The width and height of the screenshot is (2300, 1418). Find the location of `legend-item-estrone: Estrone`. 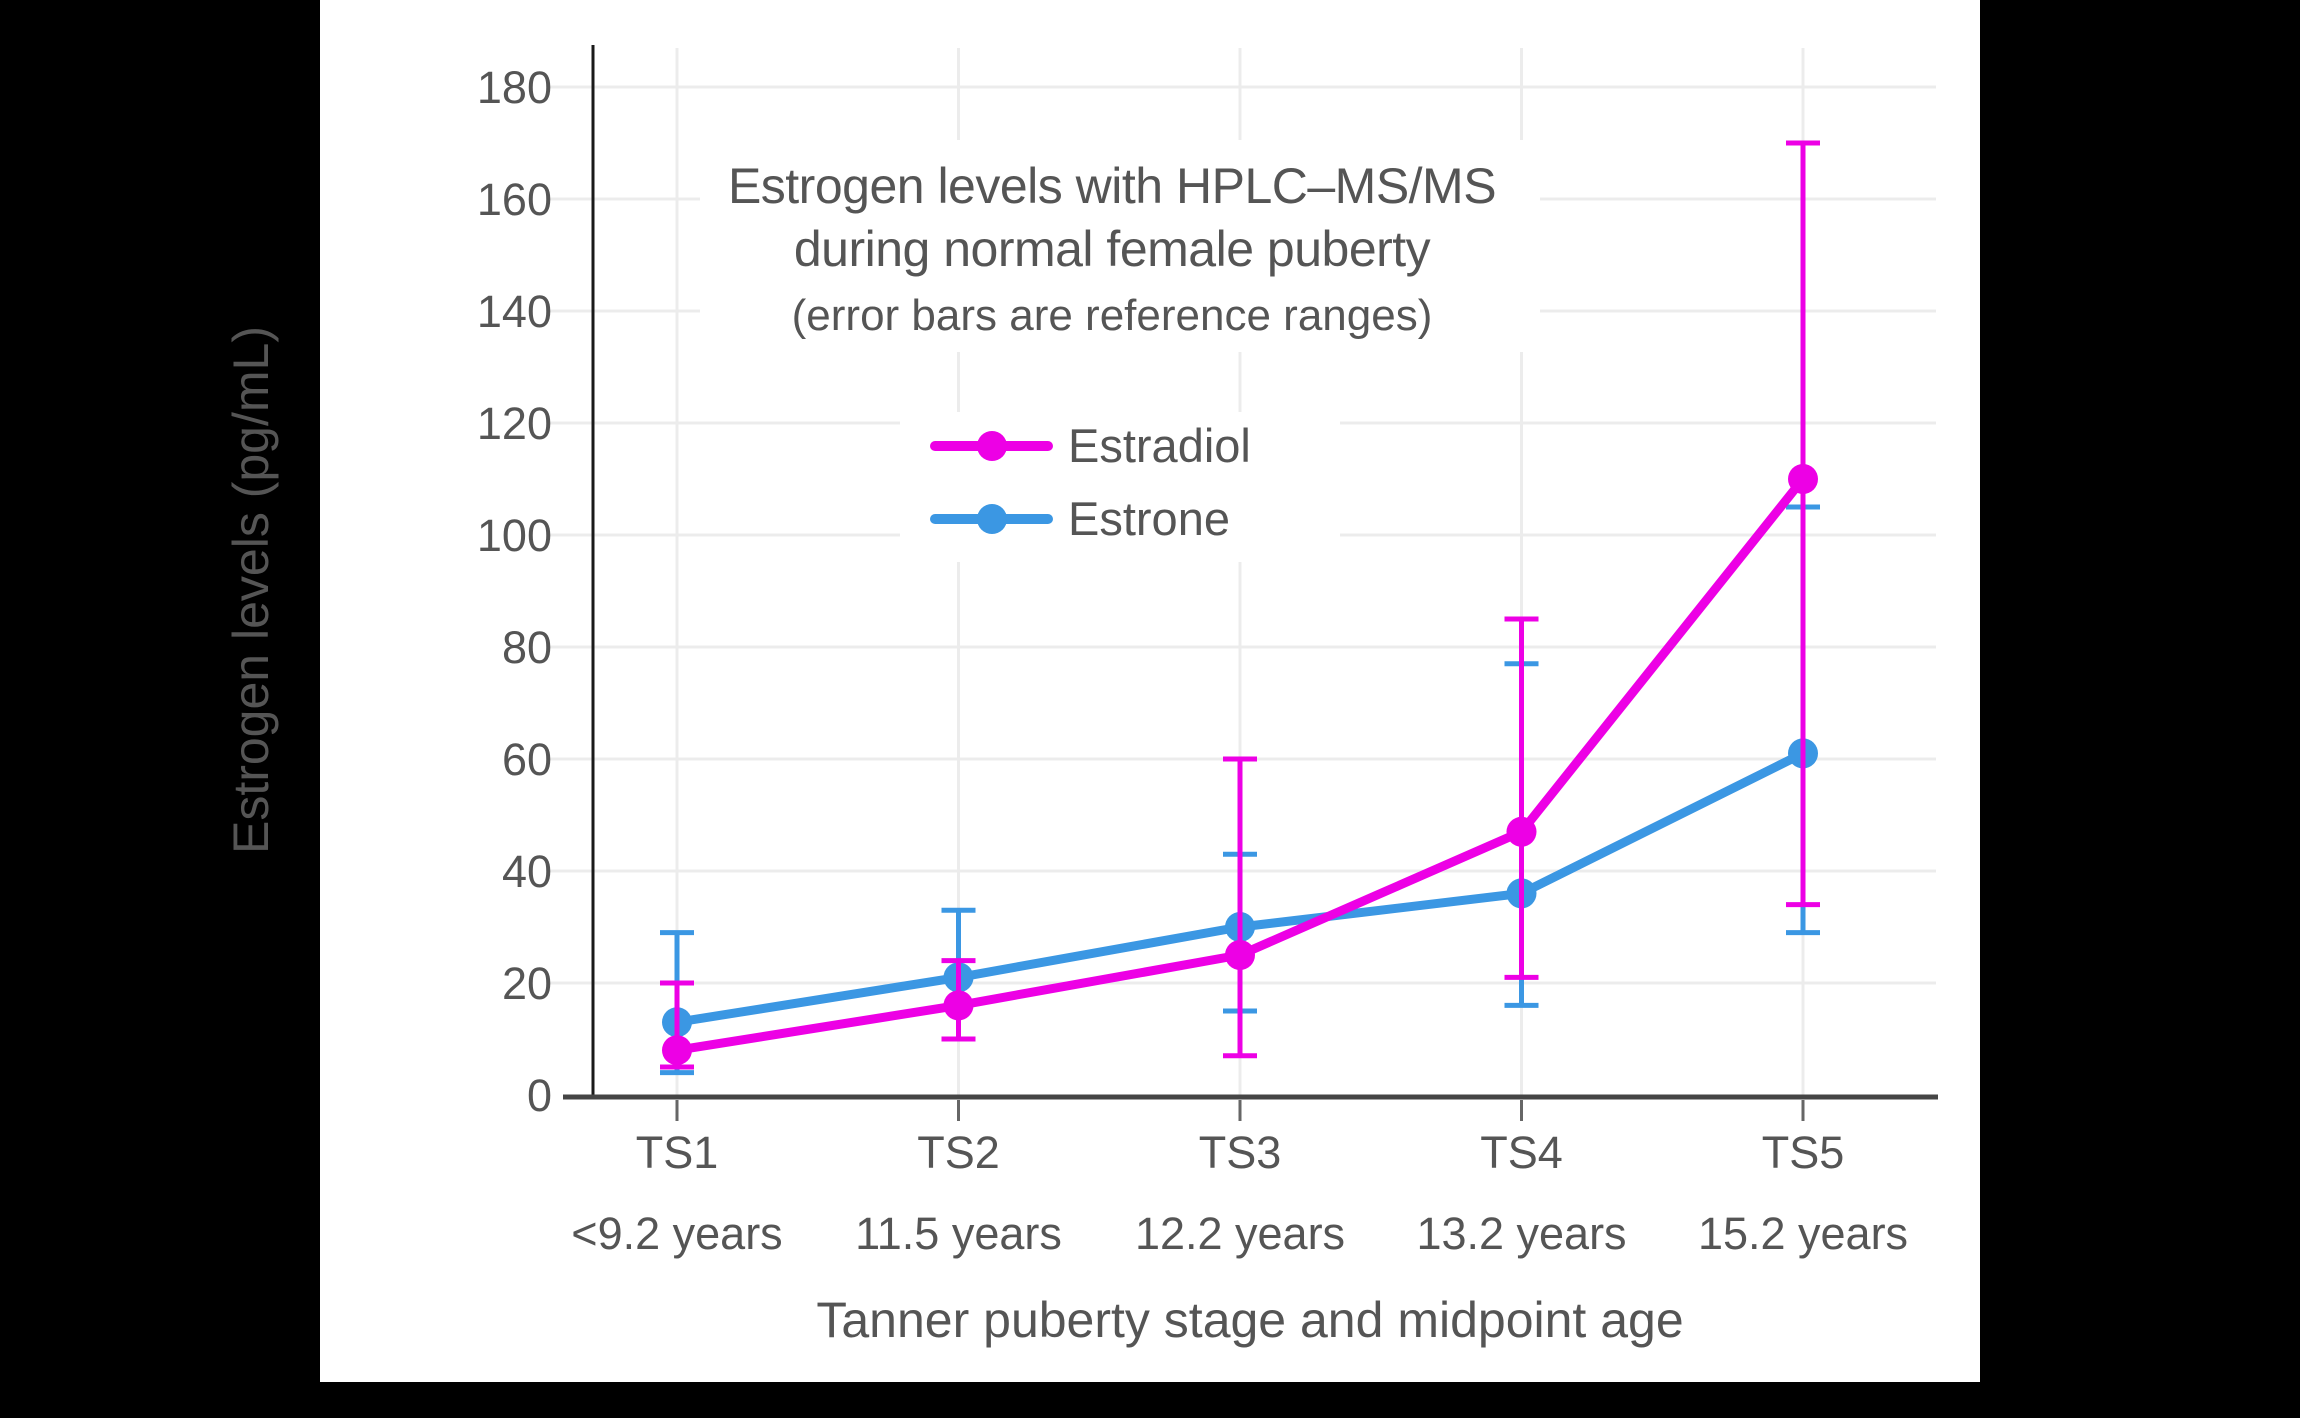

legend-item-estrone: Estrone is located at coordinates (1080, 518).